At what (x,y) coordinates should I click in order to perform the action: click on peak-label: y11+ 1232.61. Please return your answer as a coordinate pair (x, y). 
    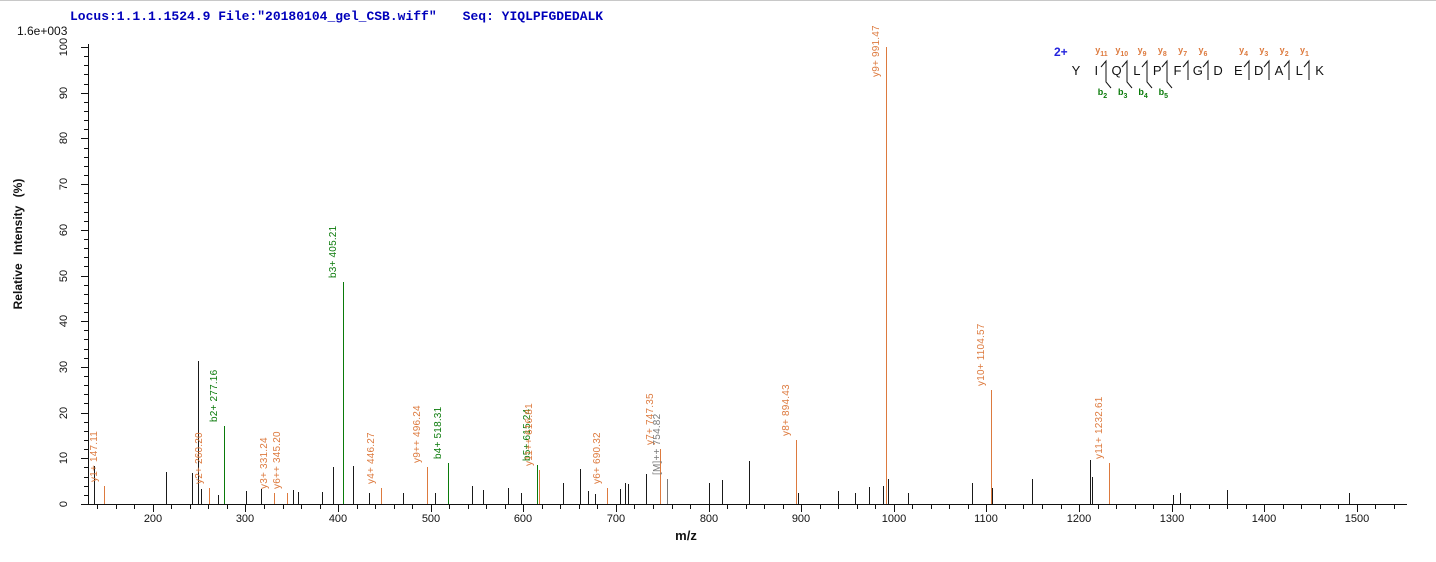
    Looking at the image, I should click on (1099, 427).